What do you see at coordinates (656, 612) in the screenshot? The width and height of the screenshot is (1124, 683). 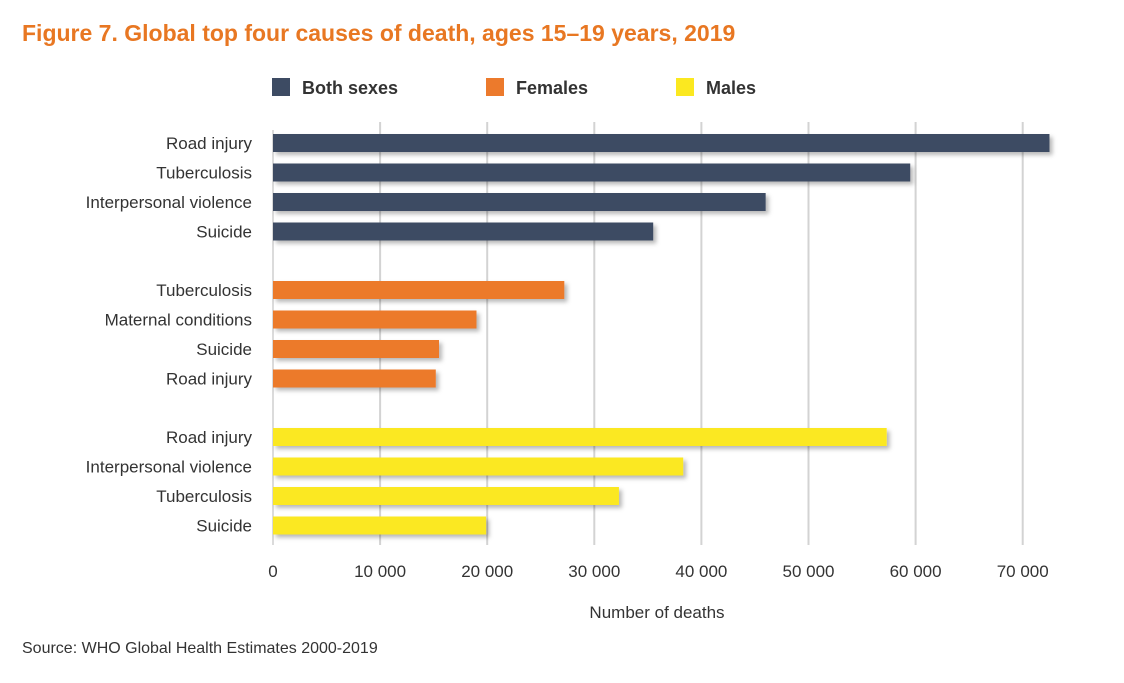 I see `x-axis-title: Number of deaths` at bounding box center [656, 612].